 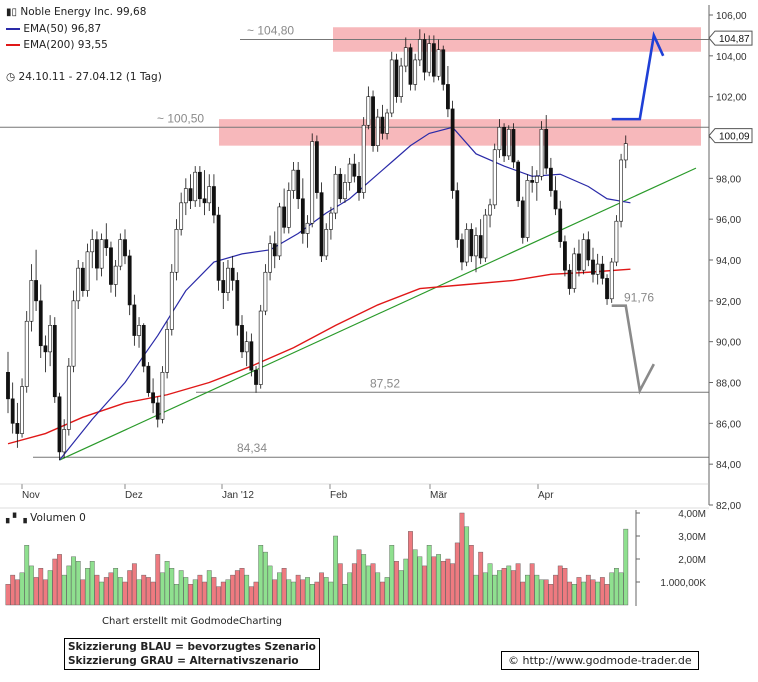 What do you see at coordinates (180, 118) in the screenshot?
I see `level-label: ~ 100,50` at bounding box center [180, 118].